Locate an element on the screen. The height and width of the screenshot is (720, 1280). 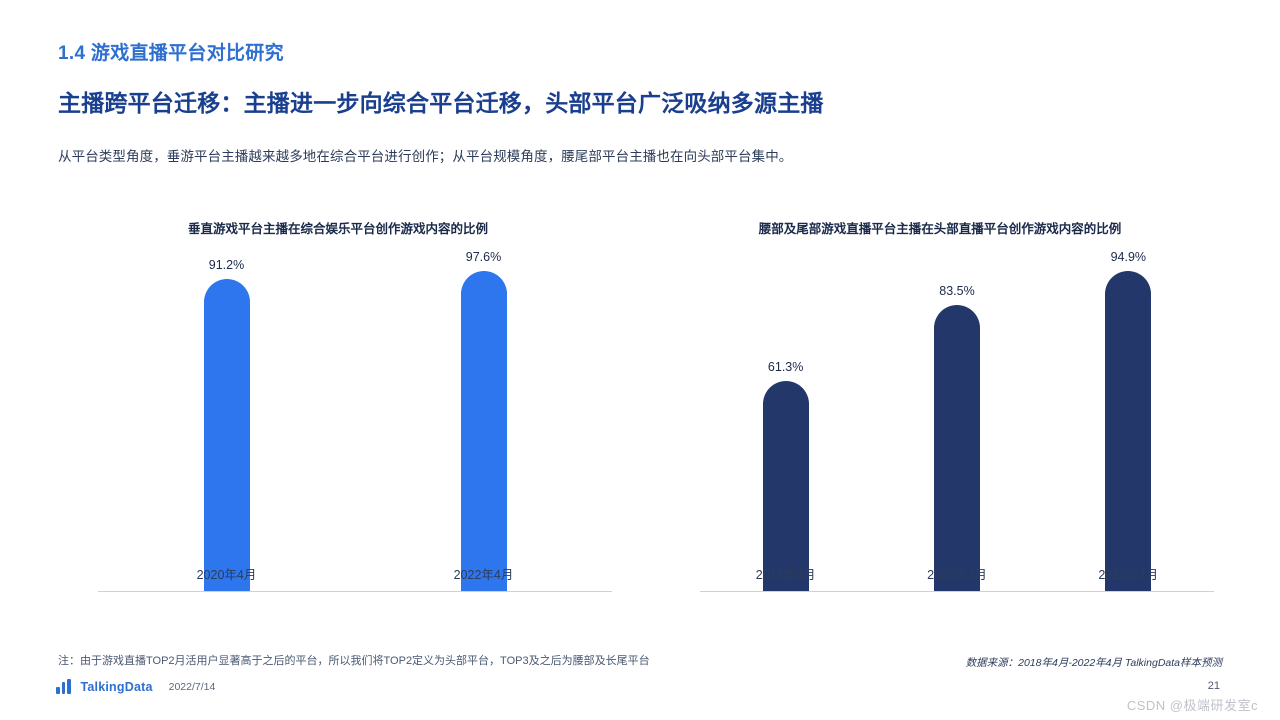
bar-value-label: 83.5% is located at coordinates (957, 291).